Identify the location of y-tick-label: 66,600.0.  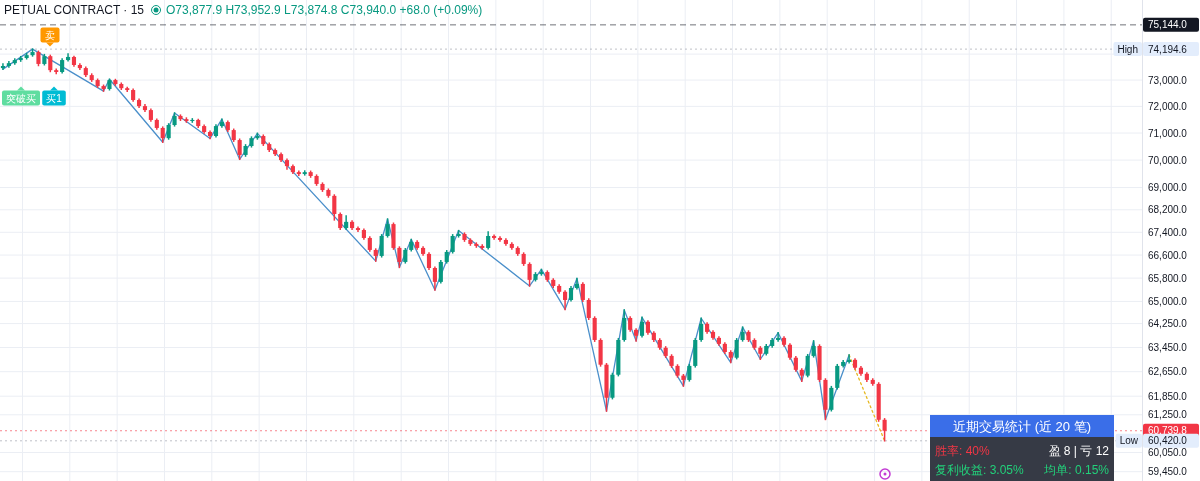
(1167, 255).